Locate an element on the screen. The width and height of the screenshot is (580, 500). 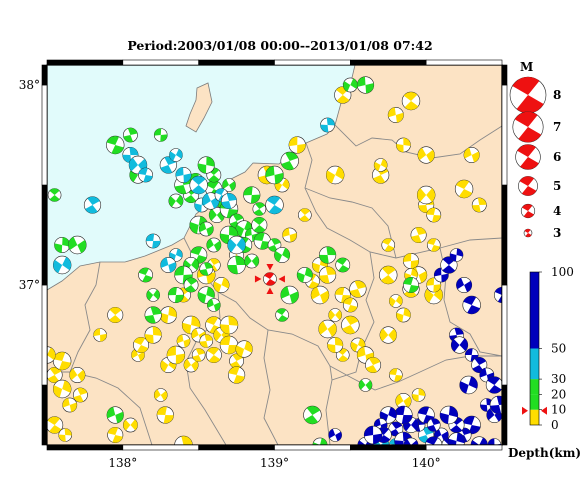
magnitude-legend-label: 4 is located at coordinates (557, 211).